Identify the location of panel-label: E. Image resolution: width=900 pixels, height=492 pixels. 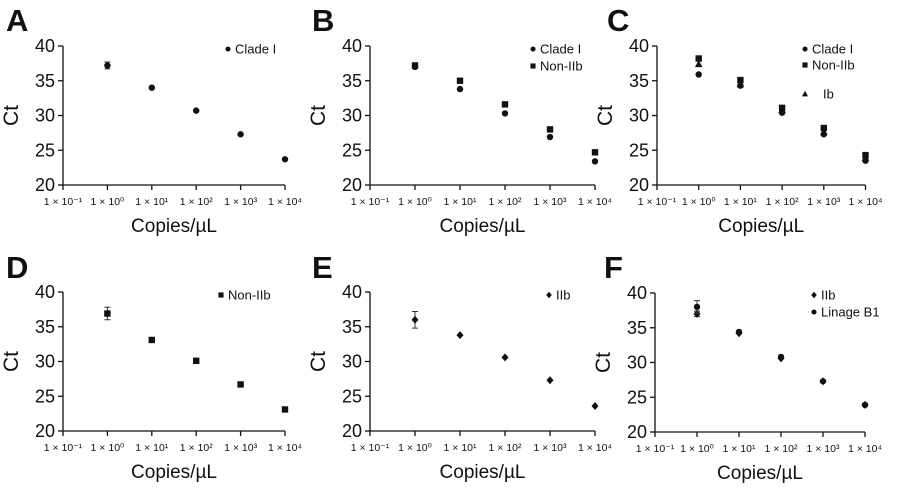
(322, 267).